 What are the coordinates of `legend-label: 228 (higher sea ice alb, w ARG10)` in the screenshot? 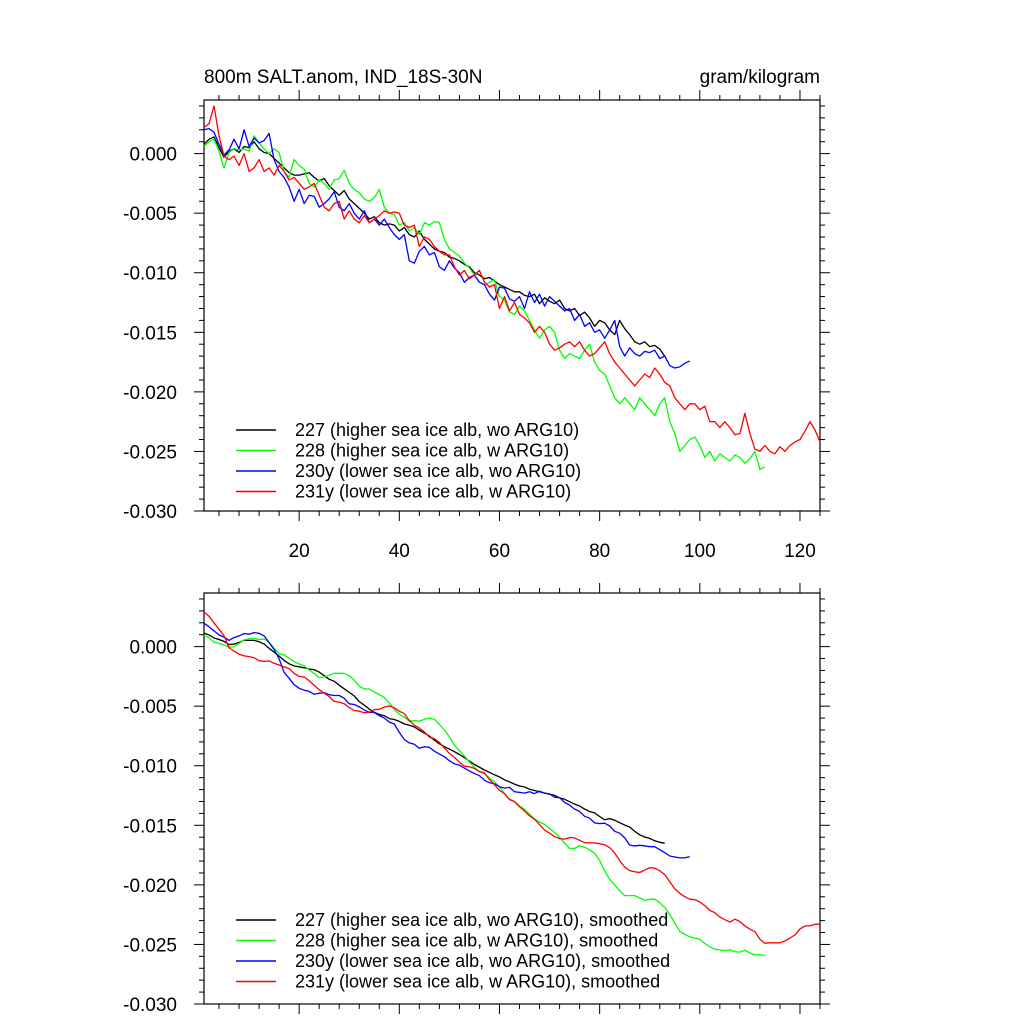 It's located at (432, 451).